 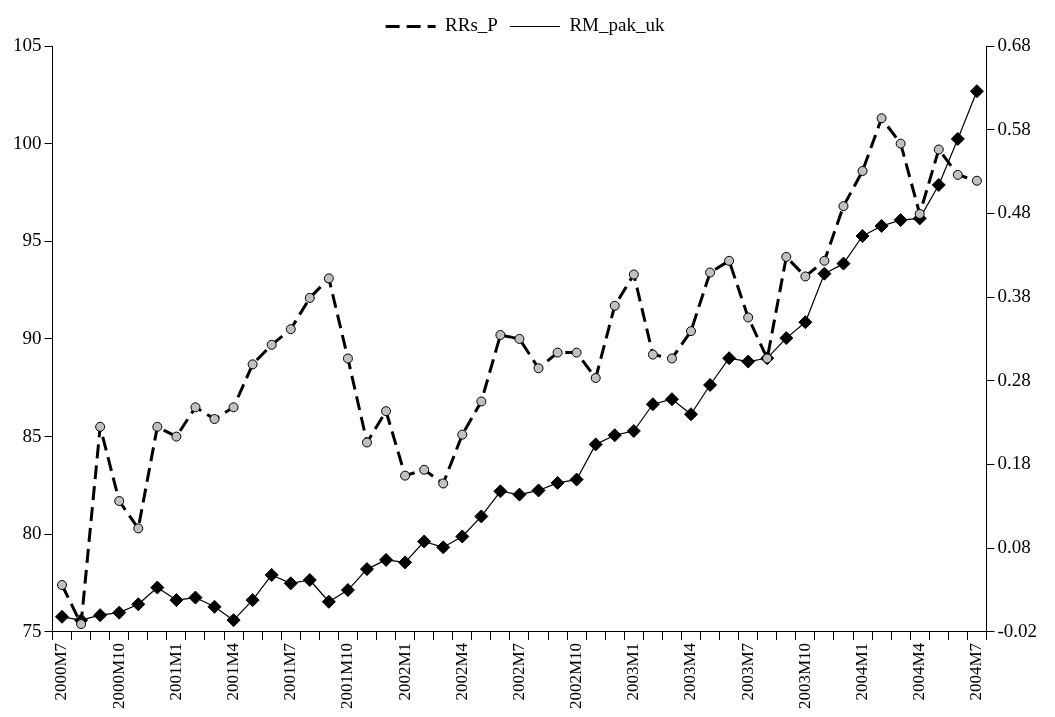 What do you see at coordinates (804, 676) in the screenshot?
I see `x-tick-label: 2003M10` at bounding box center [804, 676].